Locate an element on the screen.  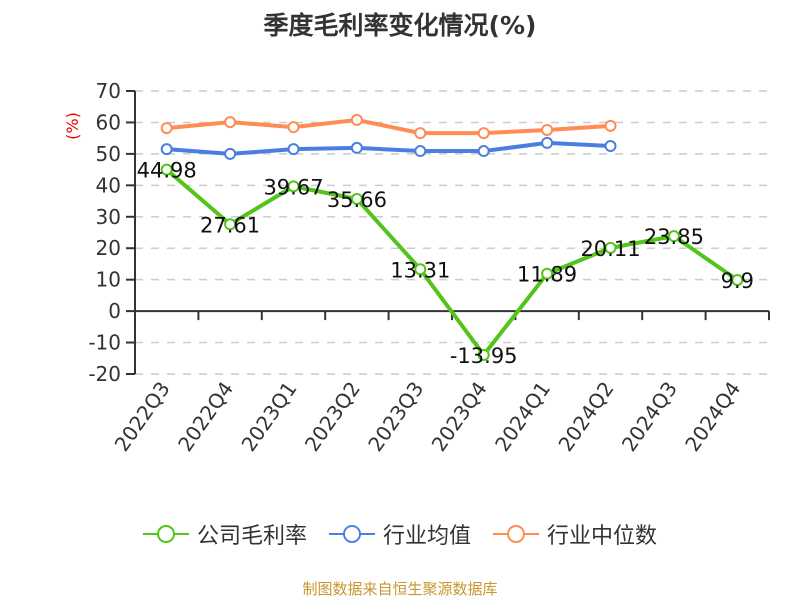
y-axis-unit-label: (%) is located at coordinates (72, 126).